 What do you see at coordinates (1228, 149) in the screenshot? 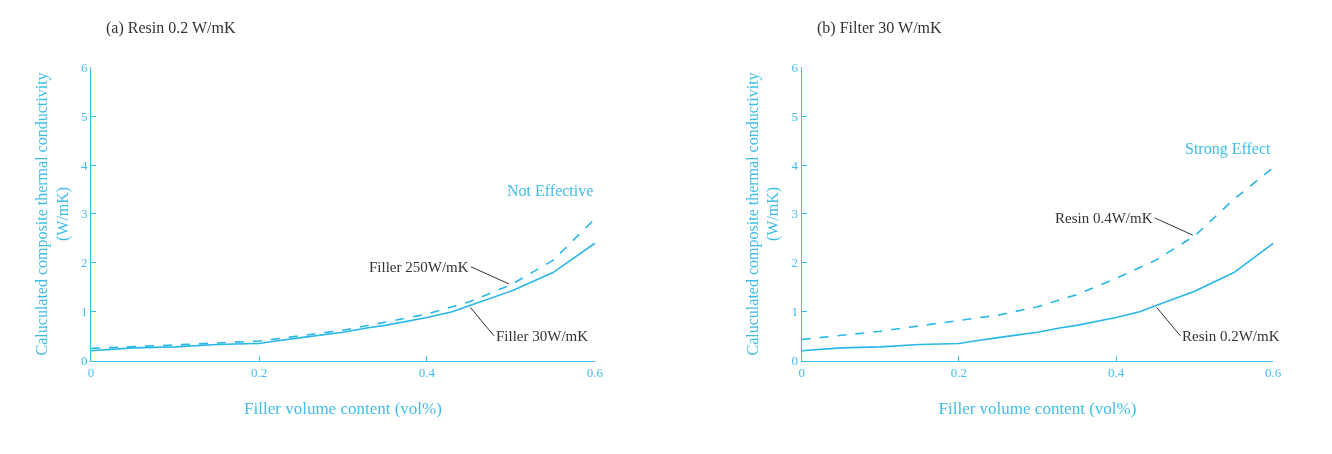
I see `annotation: Strong Effect` at bounding box center [1228, 149].